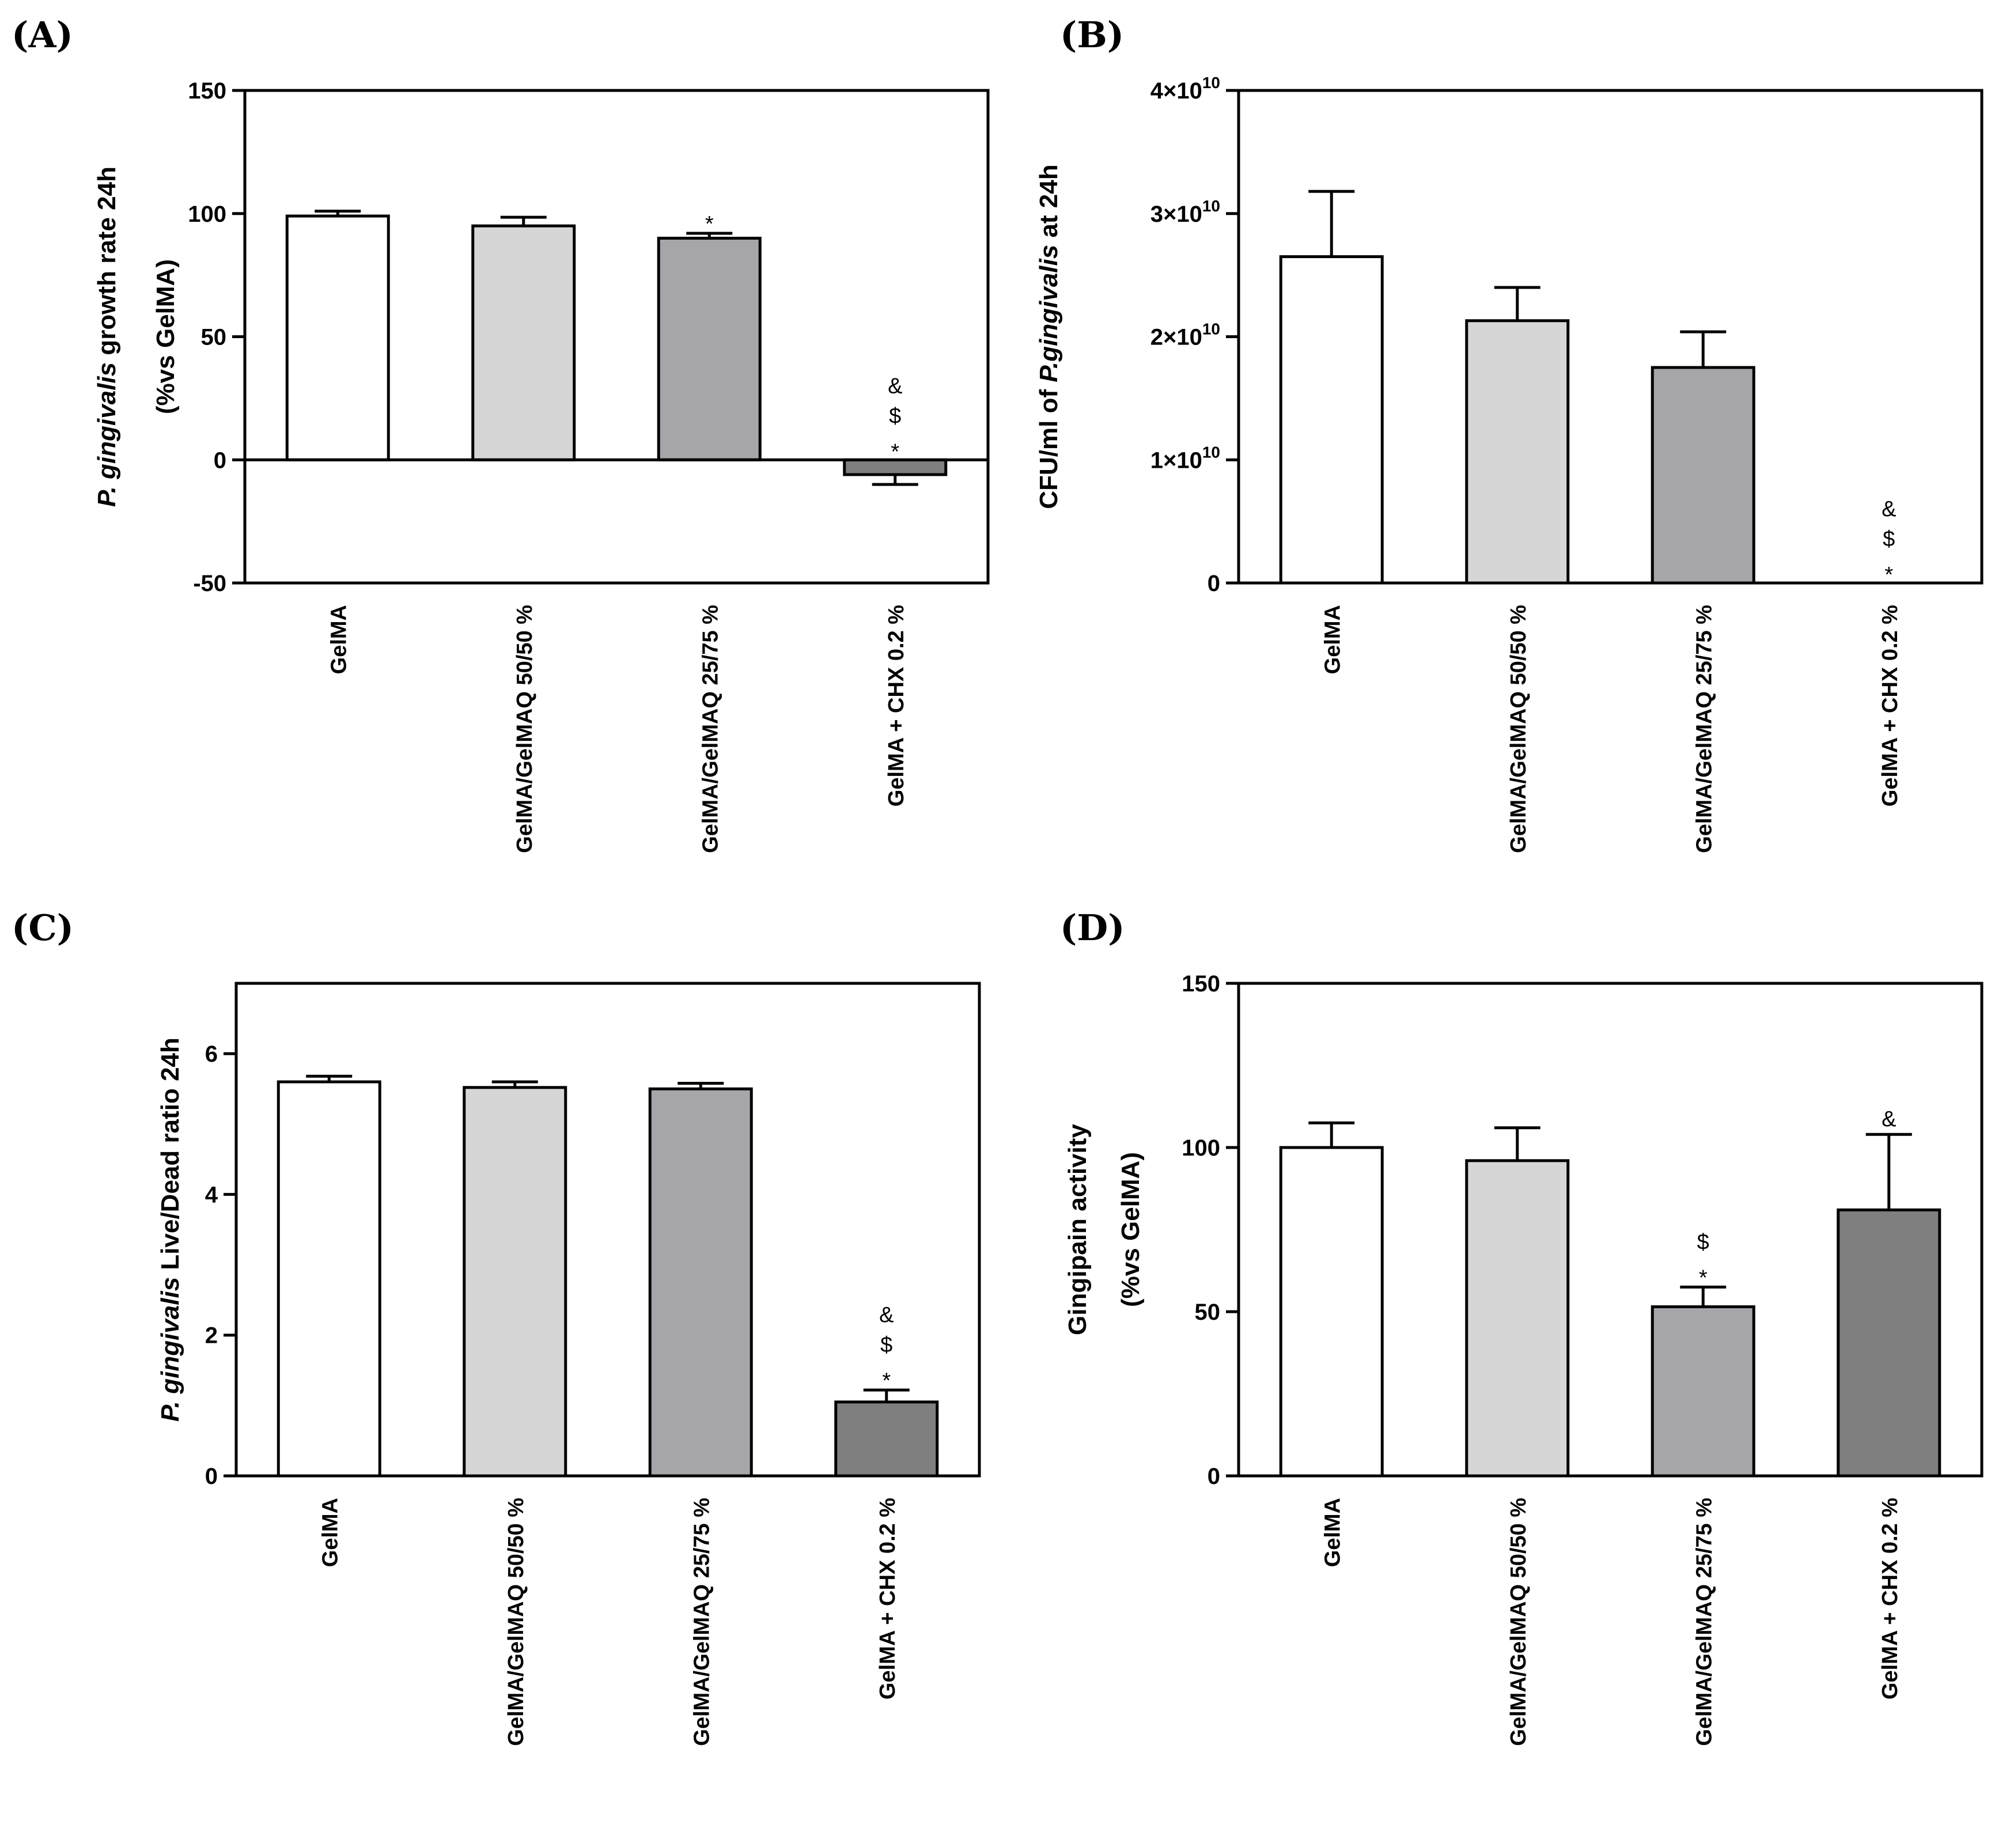  I want to click on y-tick-label: 4, so click(212, 1194).